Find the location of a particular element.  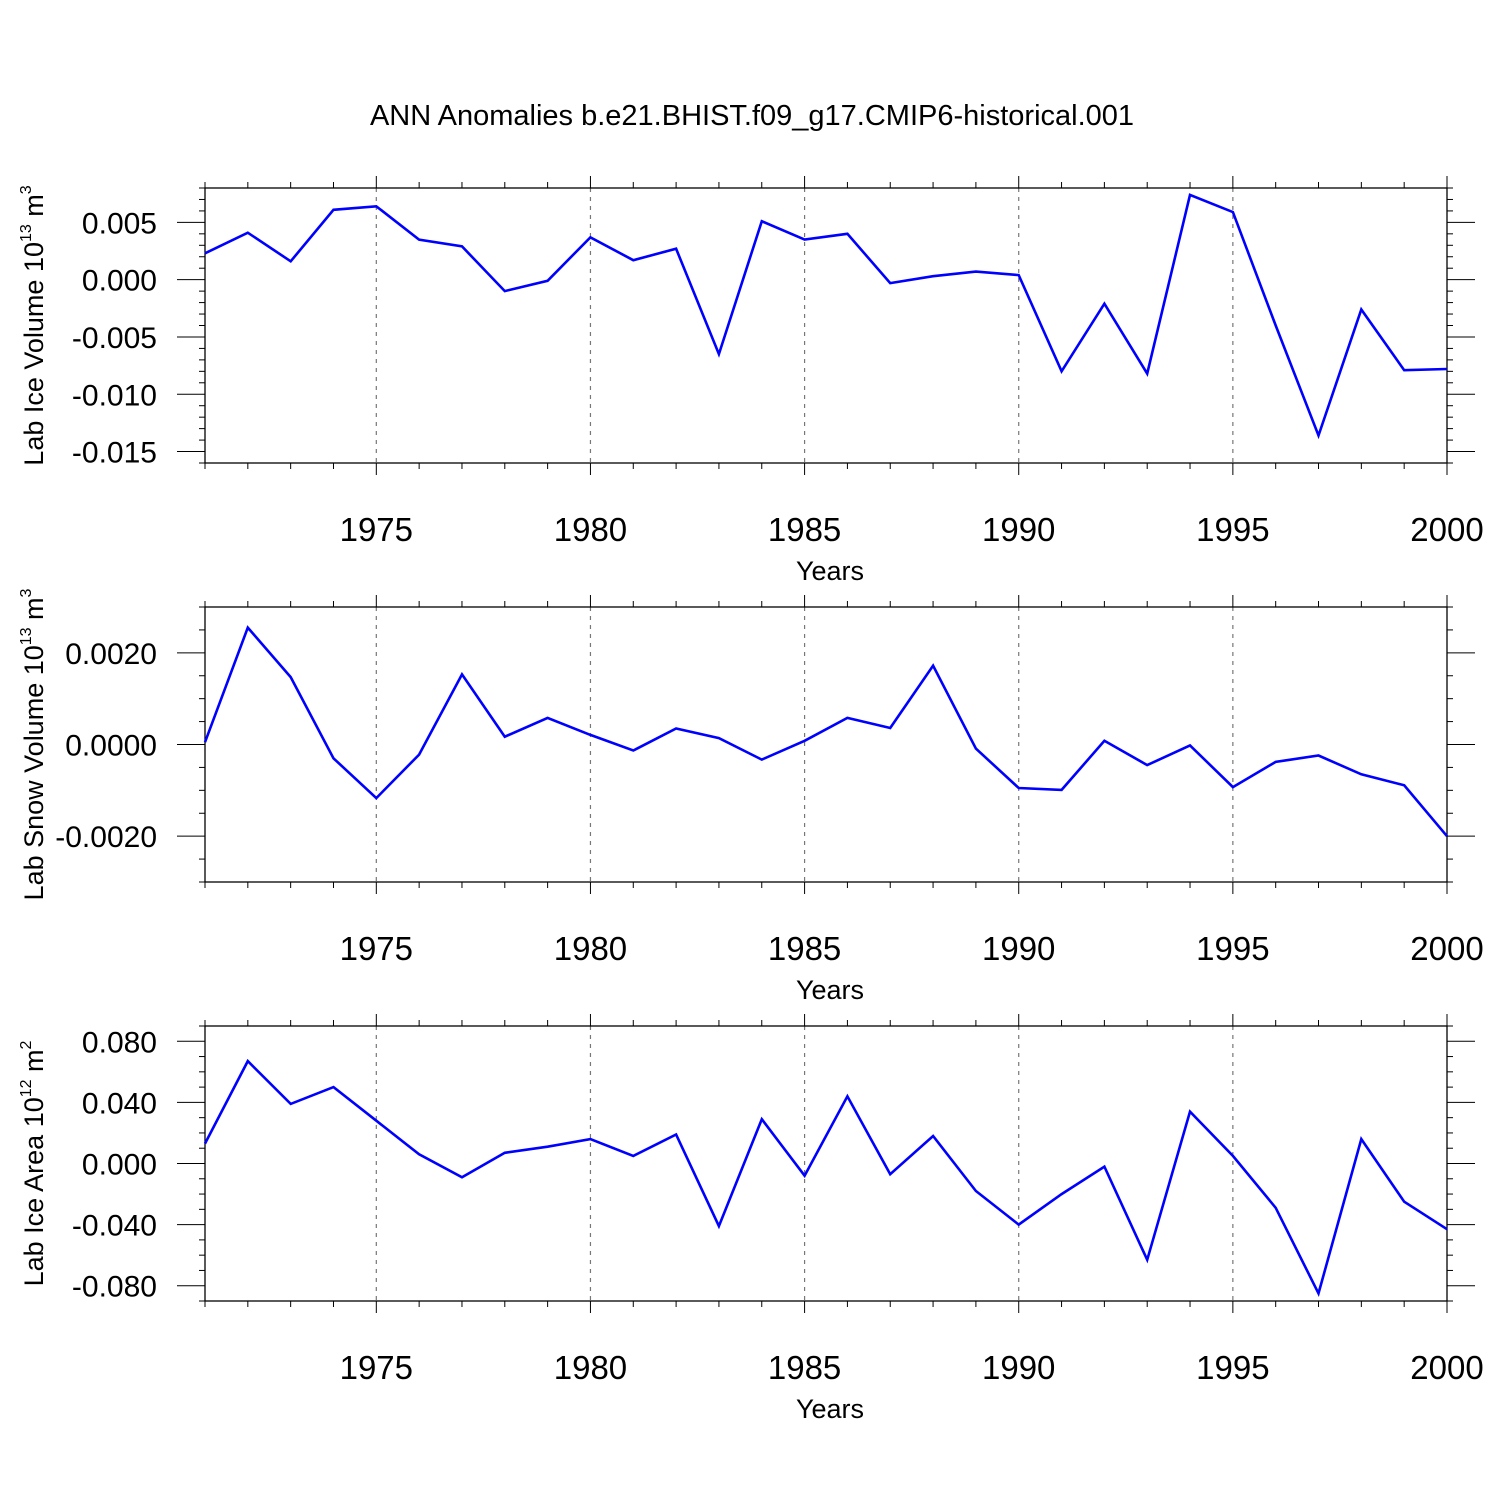

x-axis-label: Years is located at coordinates (830, 990).